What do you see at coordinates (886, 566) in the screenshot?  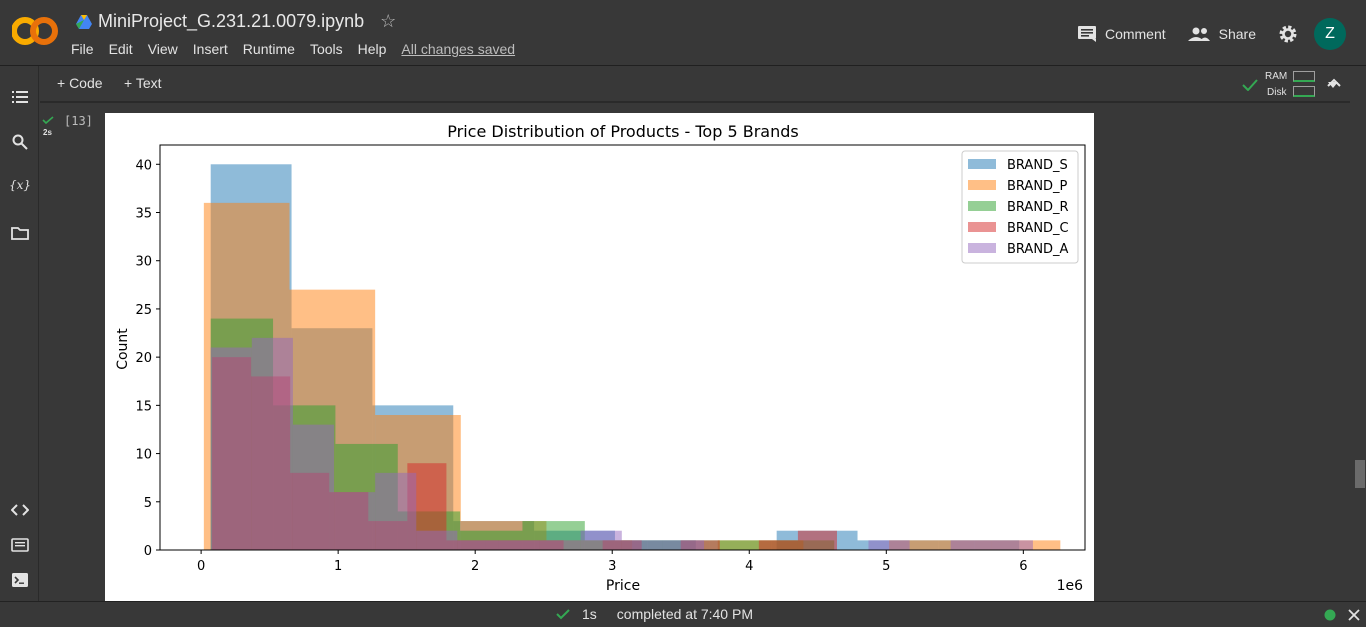 I see `x-tick-label: 5` at bounding box center [886, 566].